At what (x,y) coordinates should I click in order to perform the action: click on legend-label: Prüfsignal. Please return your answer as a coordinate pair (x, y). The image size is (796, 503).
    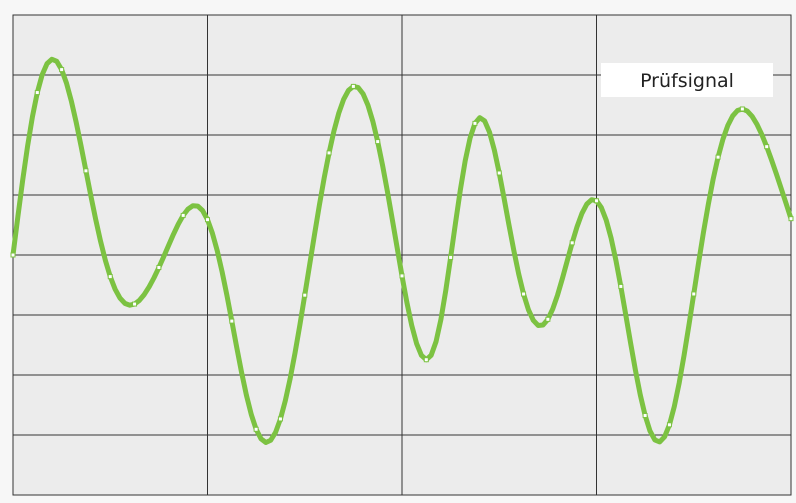
    Looking at the image, I should click on (687, 81).